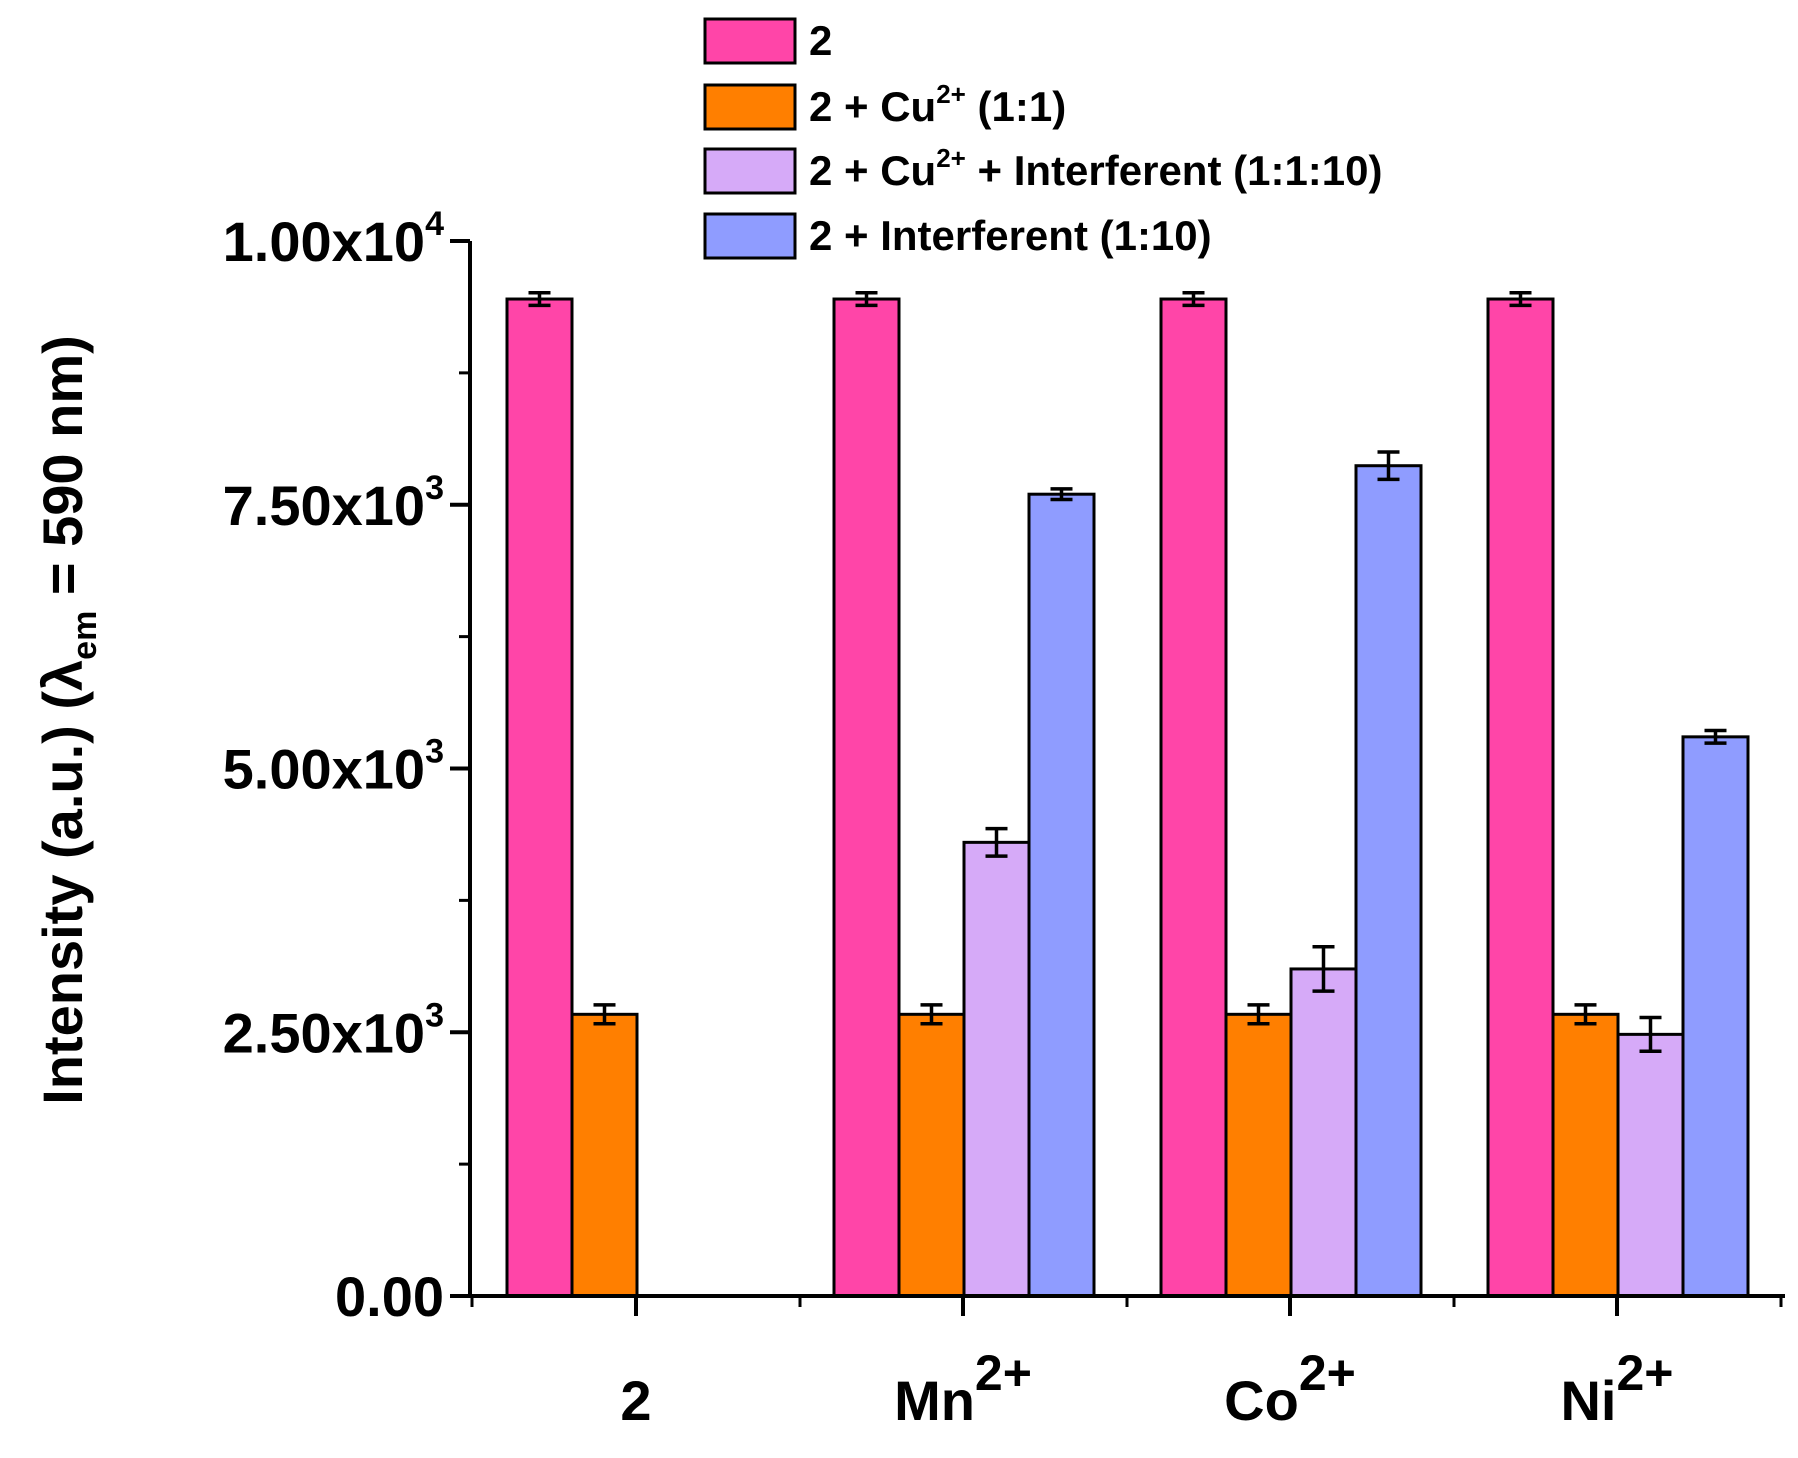 This screenshot has height=1458, width=1798. I want to click on bar-s3-c4, so click(1650, 1165).